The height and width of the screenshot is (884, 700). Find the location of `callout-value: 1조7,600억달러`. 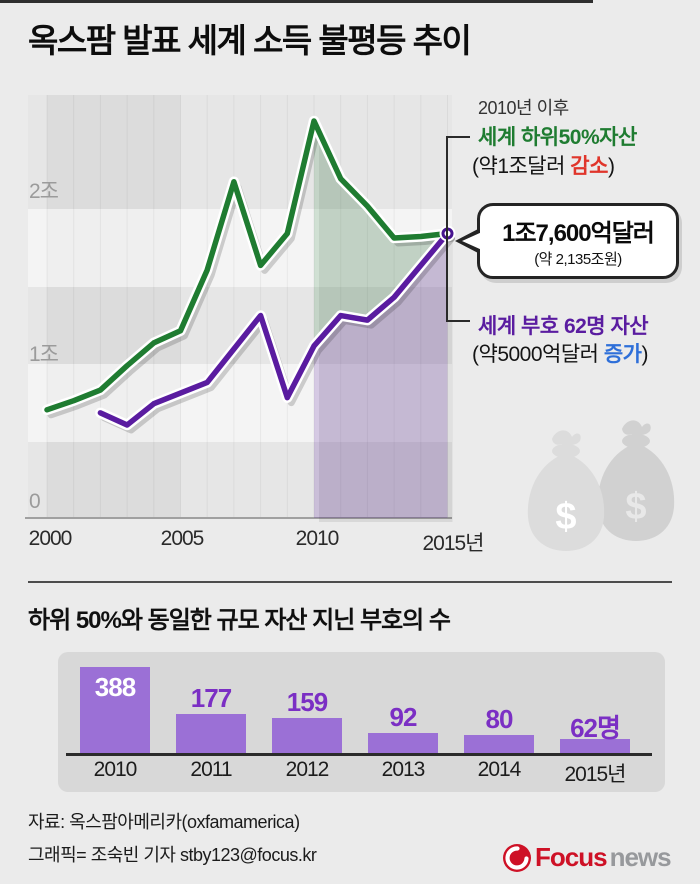

callout-value: 1조7,600억달러 is located at coordinates (578, 233).